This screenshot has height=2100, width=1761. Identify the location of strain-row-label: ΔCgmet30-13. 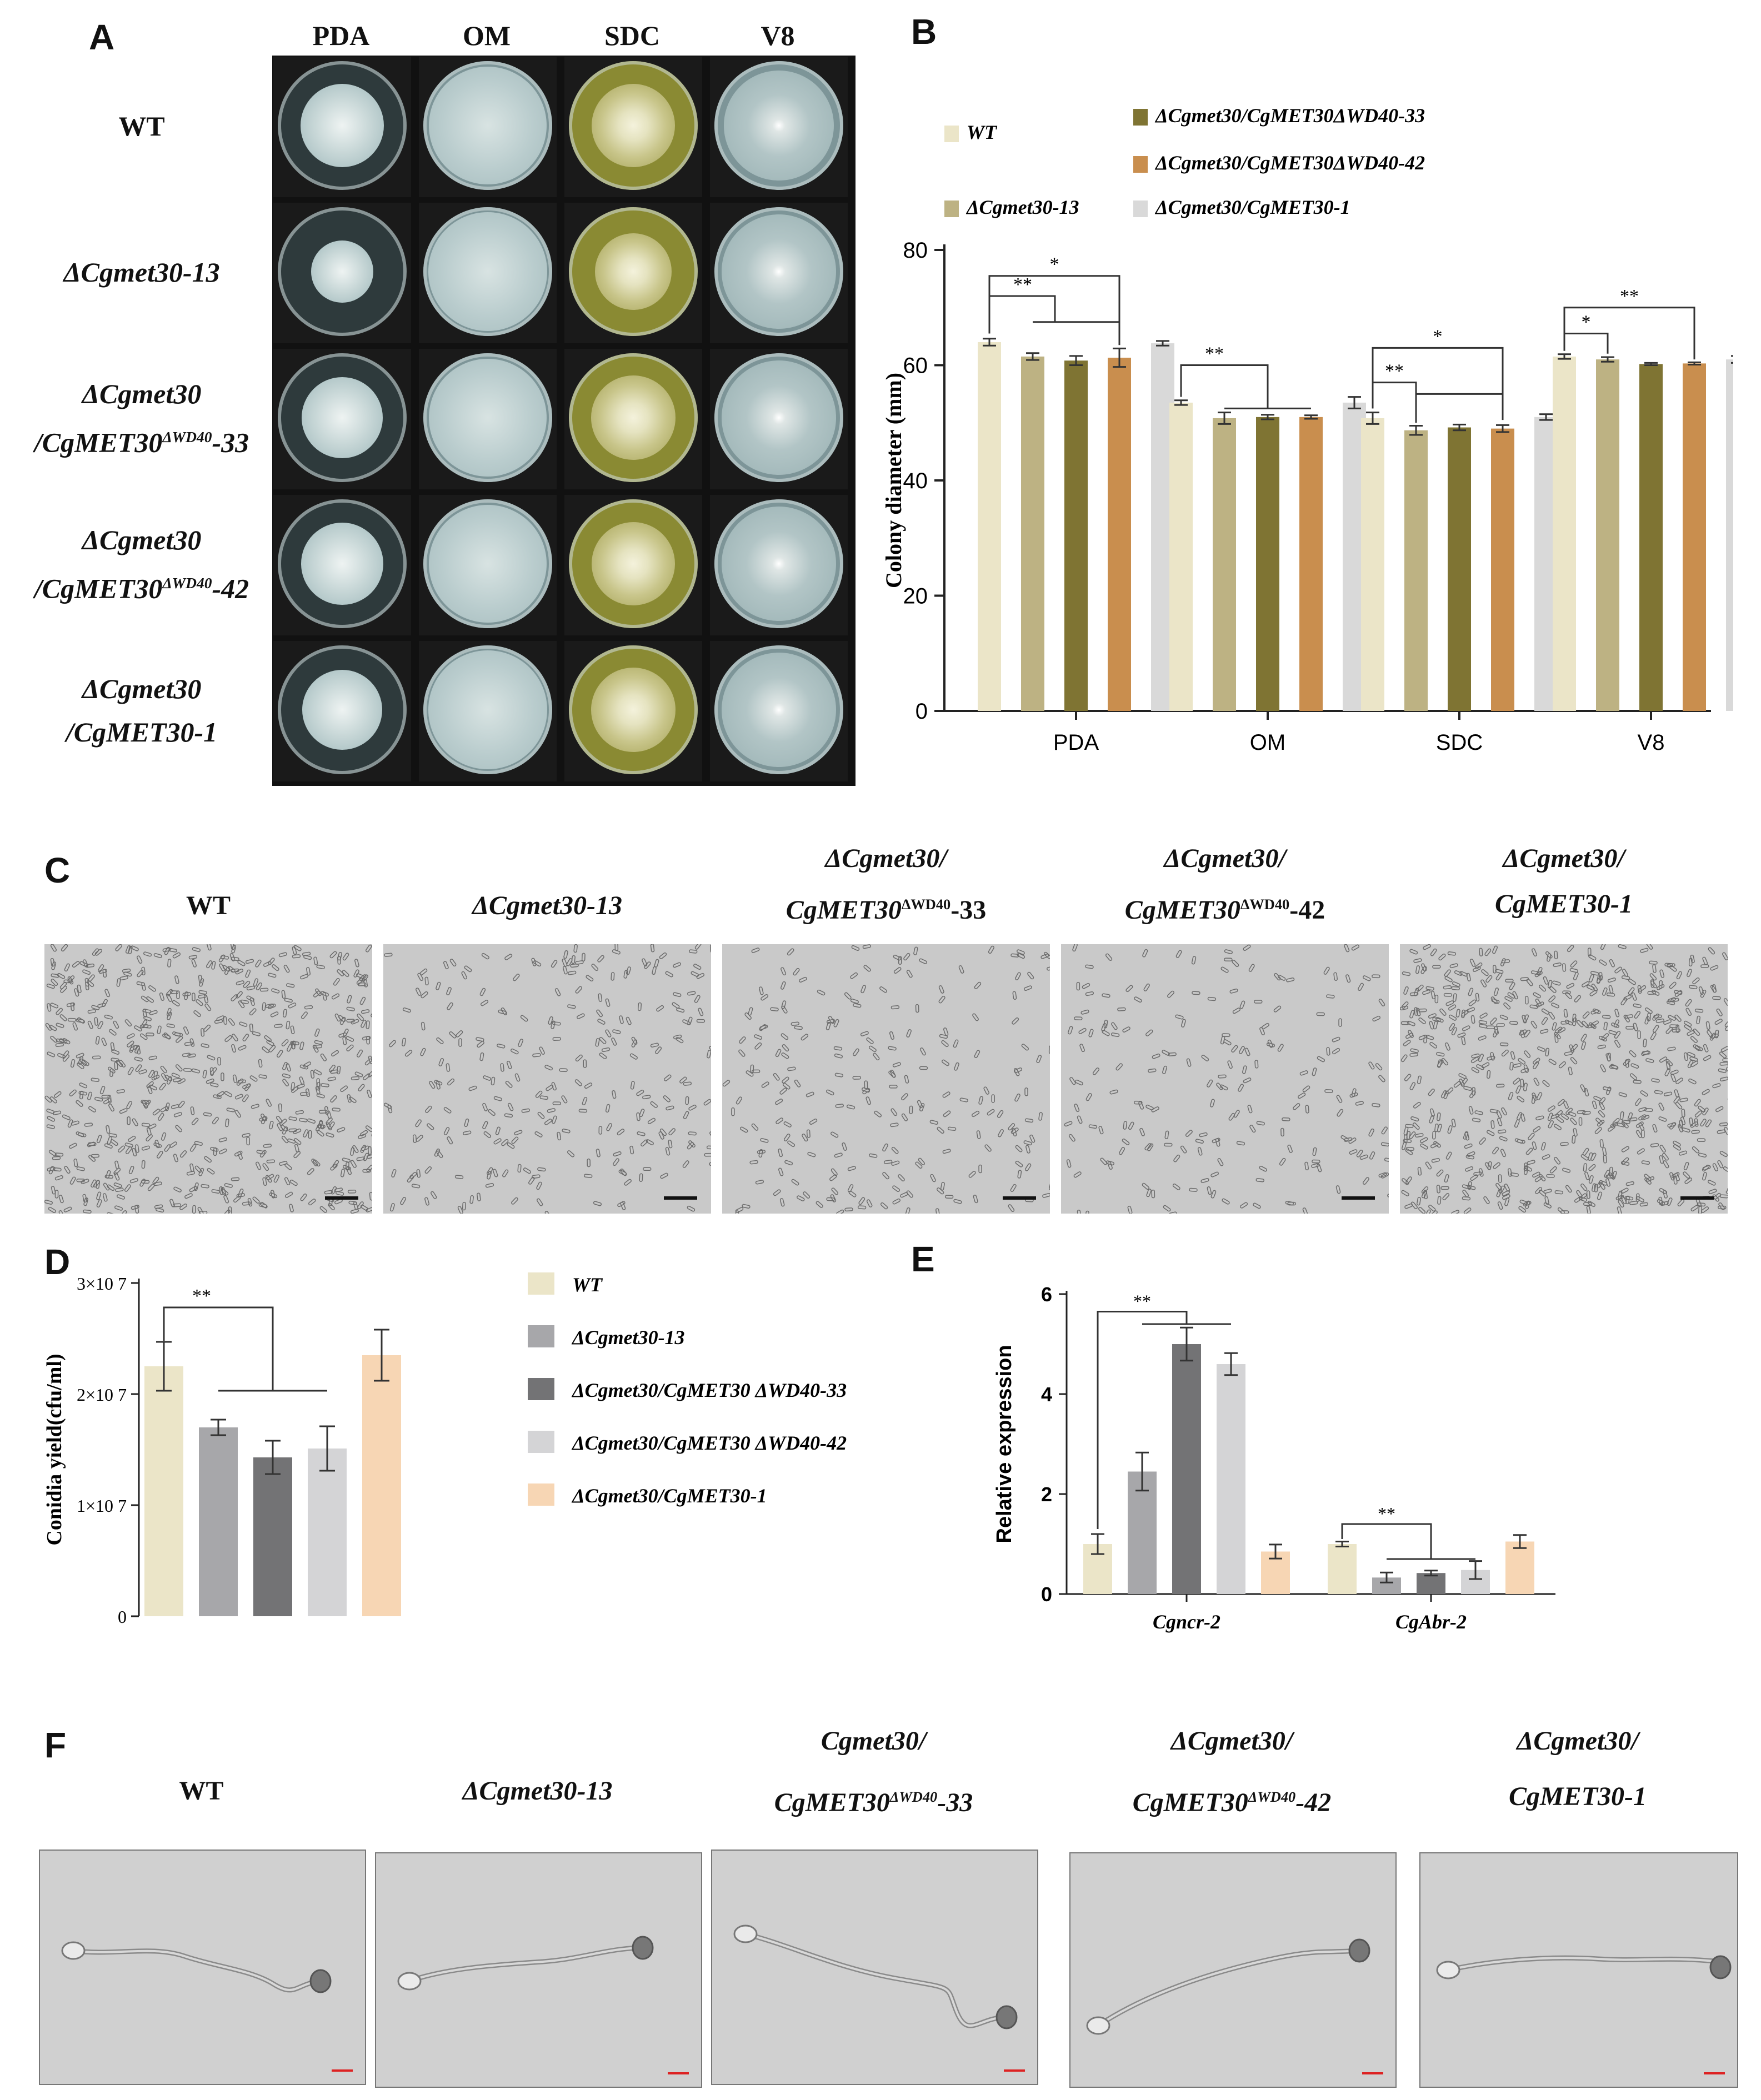
(141, 272).